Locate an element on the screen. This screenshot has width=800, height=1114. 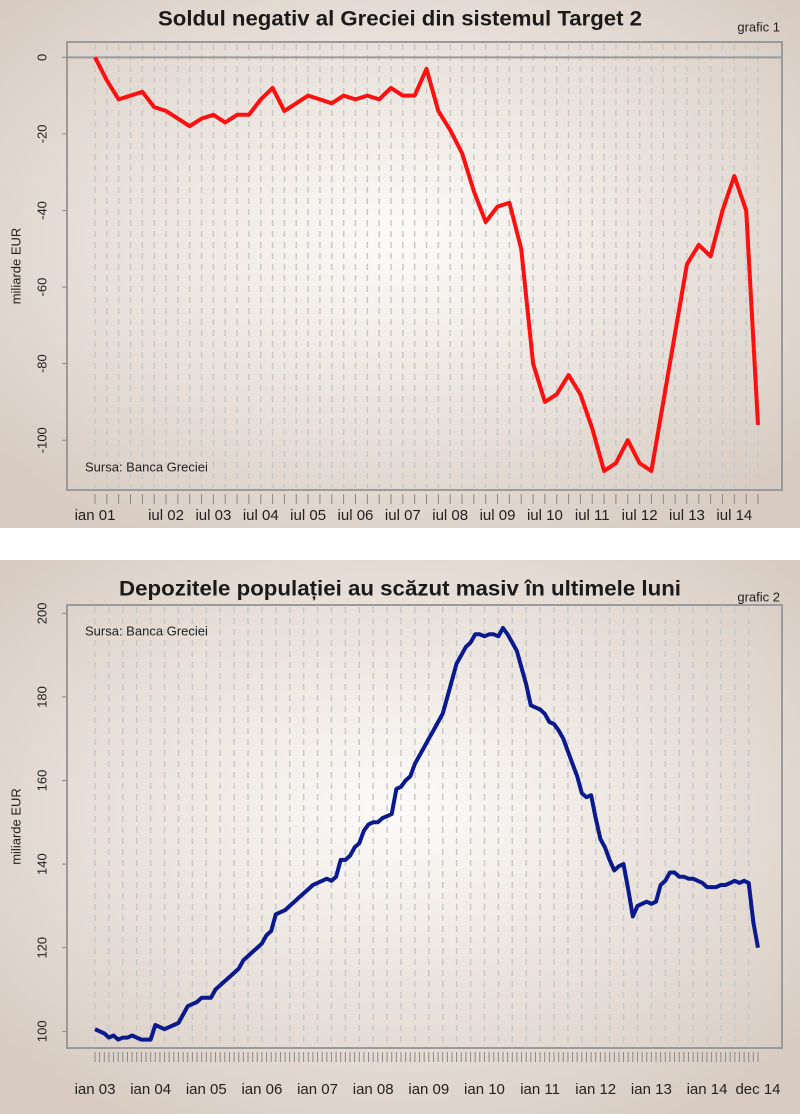
y-tick-label: -20 is located at coordinates (41, 133).